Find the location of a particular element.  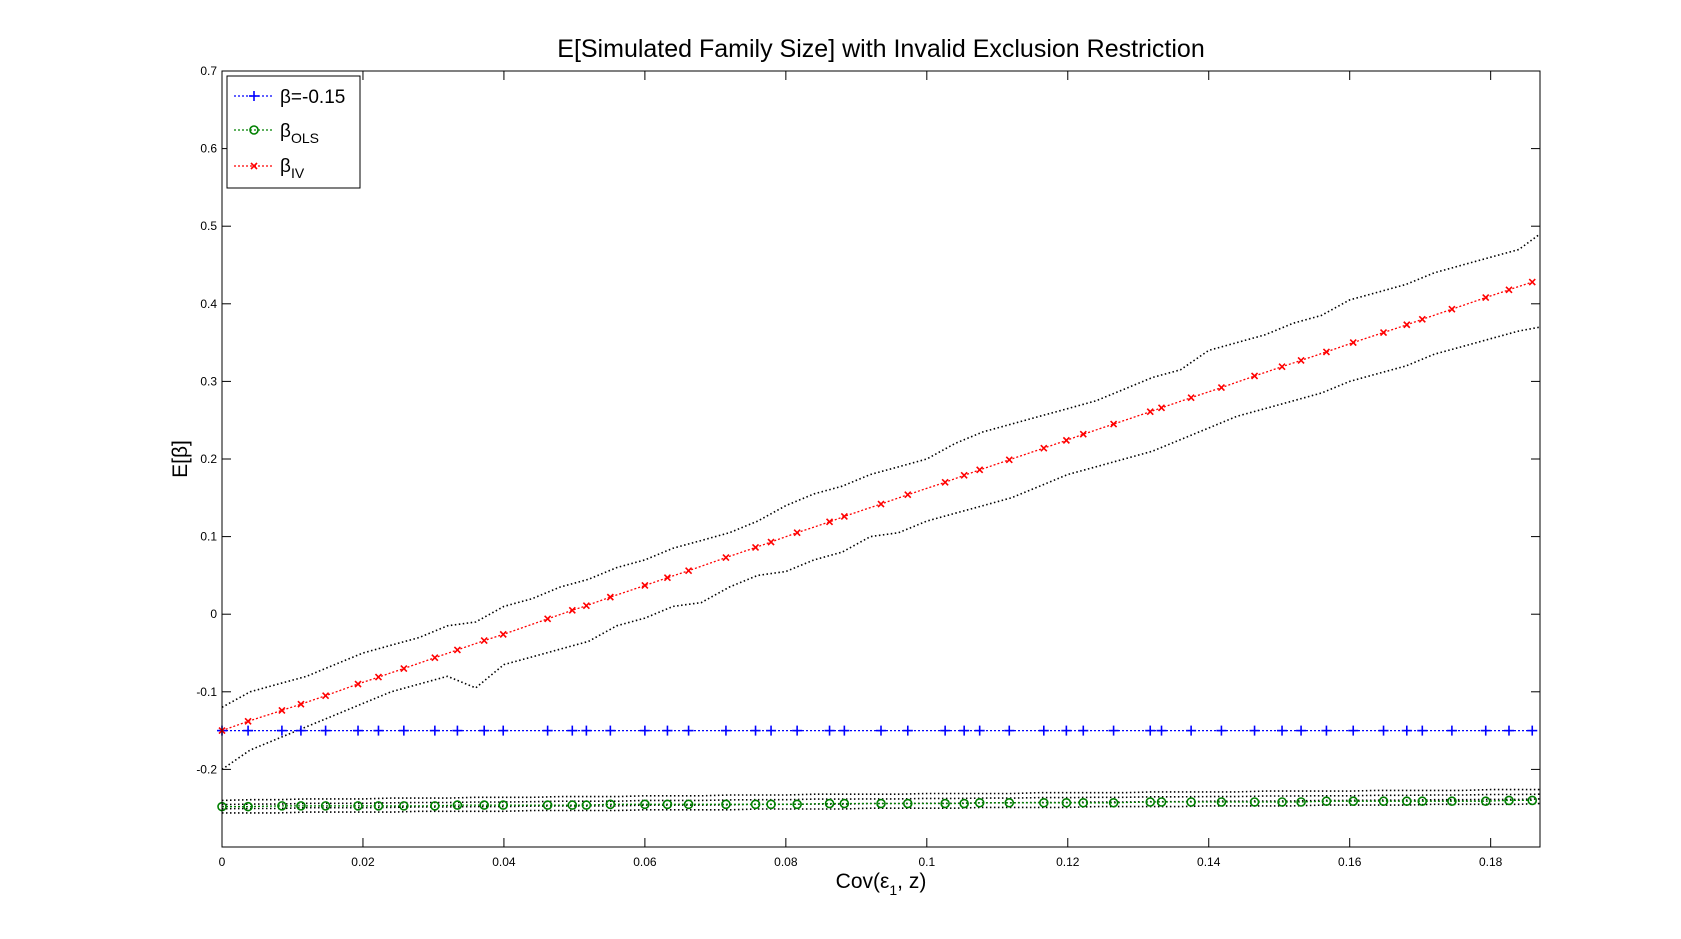

y-tick-label: 0.7 is located at coordinates (208, 71).